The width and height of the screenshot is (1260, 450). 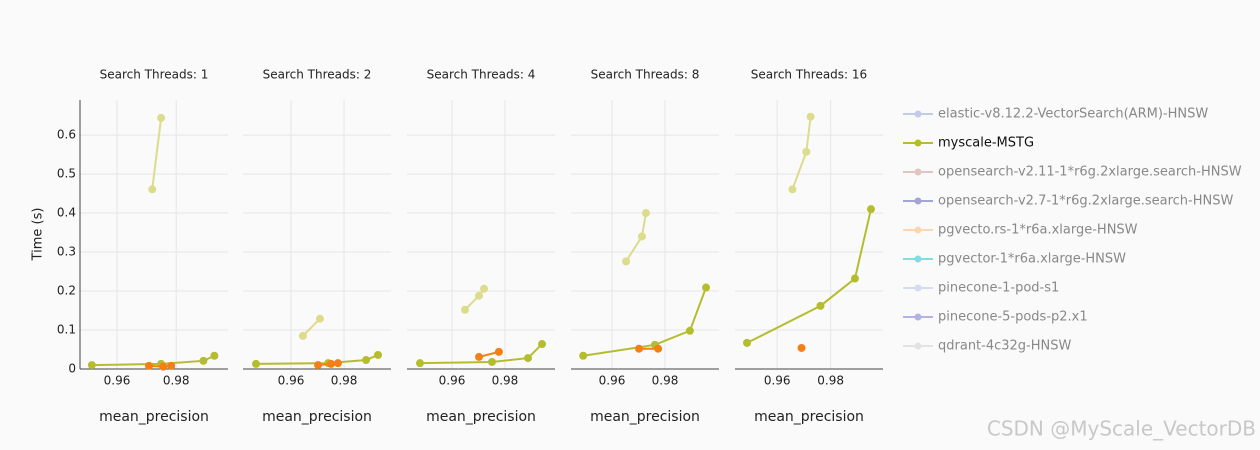 I want to click on y-tick-label: 0, so click(x=72, y=369).